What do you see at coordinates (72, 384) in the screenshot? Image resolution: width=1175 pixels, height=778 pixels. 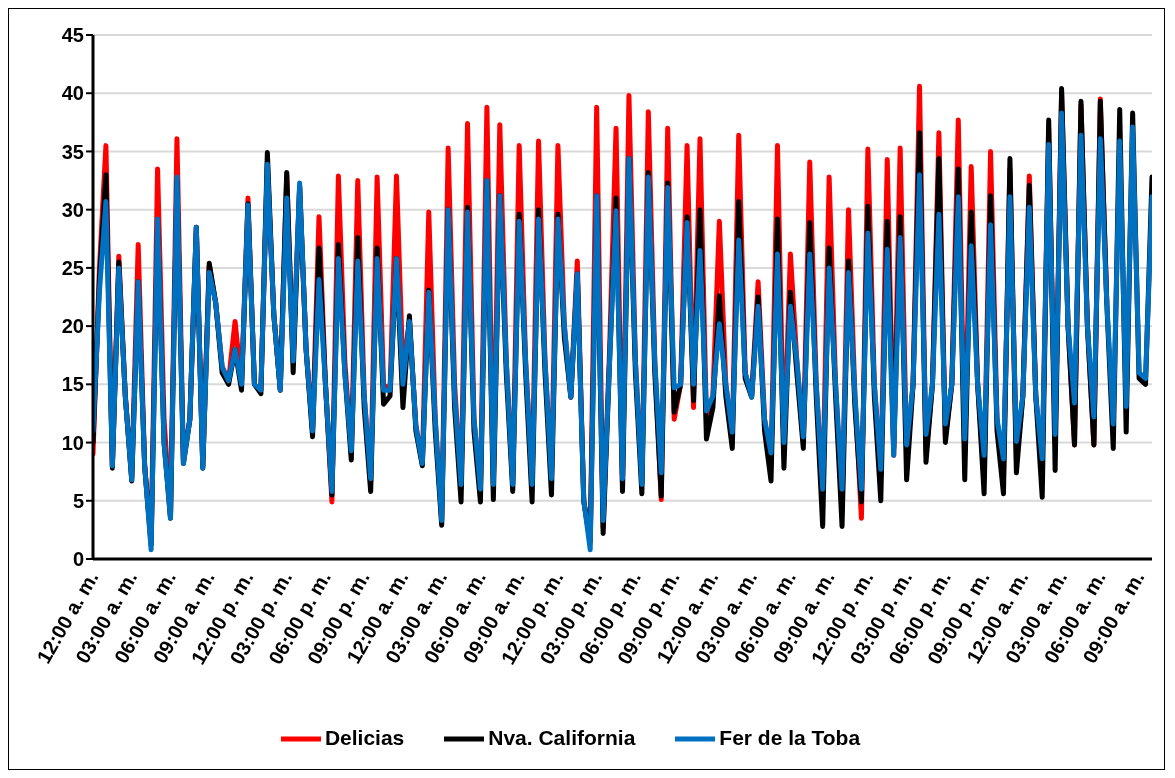 I see `y-tick-label: 15` at bounding box center [72, 384].